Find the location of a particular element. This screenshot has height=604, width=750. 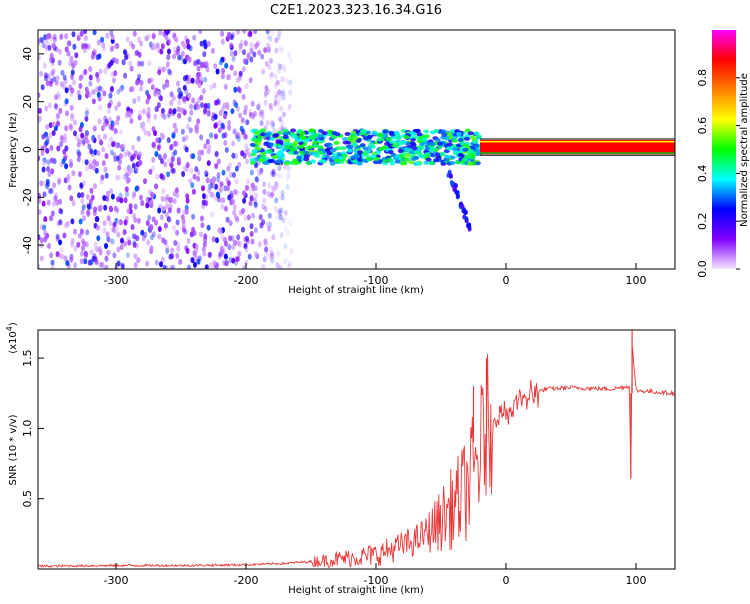

snr-x-label: Height of straight line (km) is located at coordinates (356, 590).